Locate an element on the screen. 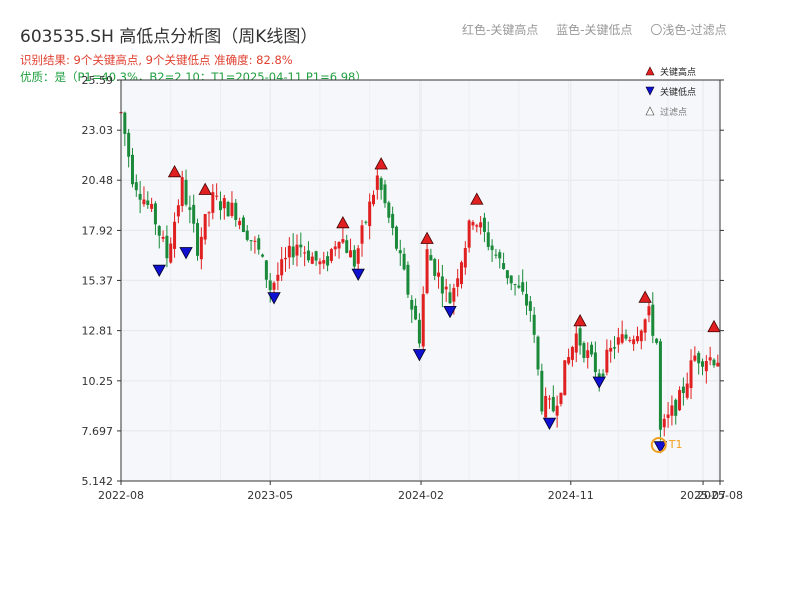 The width and height of the screenshot is (800, 600). x-tick-label: 2024-11 is located at coordinates (571, 495).